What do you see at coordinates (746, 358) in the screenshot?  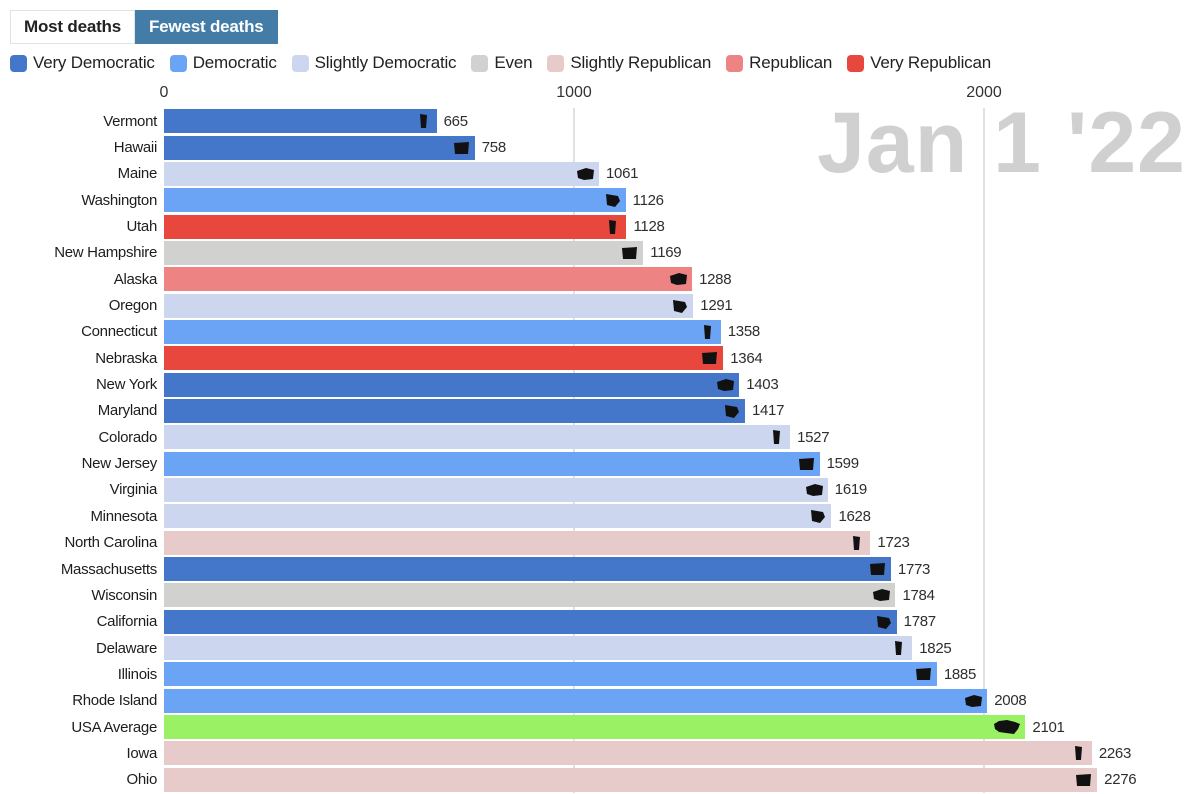 I see `value-label-nebraska: 1364` at bounding box center [746, 358].